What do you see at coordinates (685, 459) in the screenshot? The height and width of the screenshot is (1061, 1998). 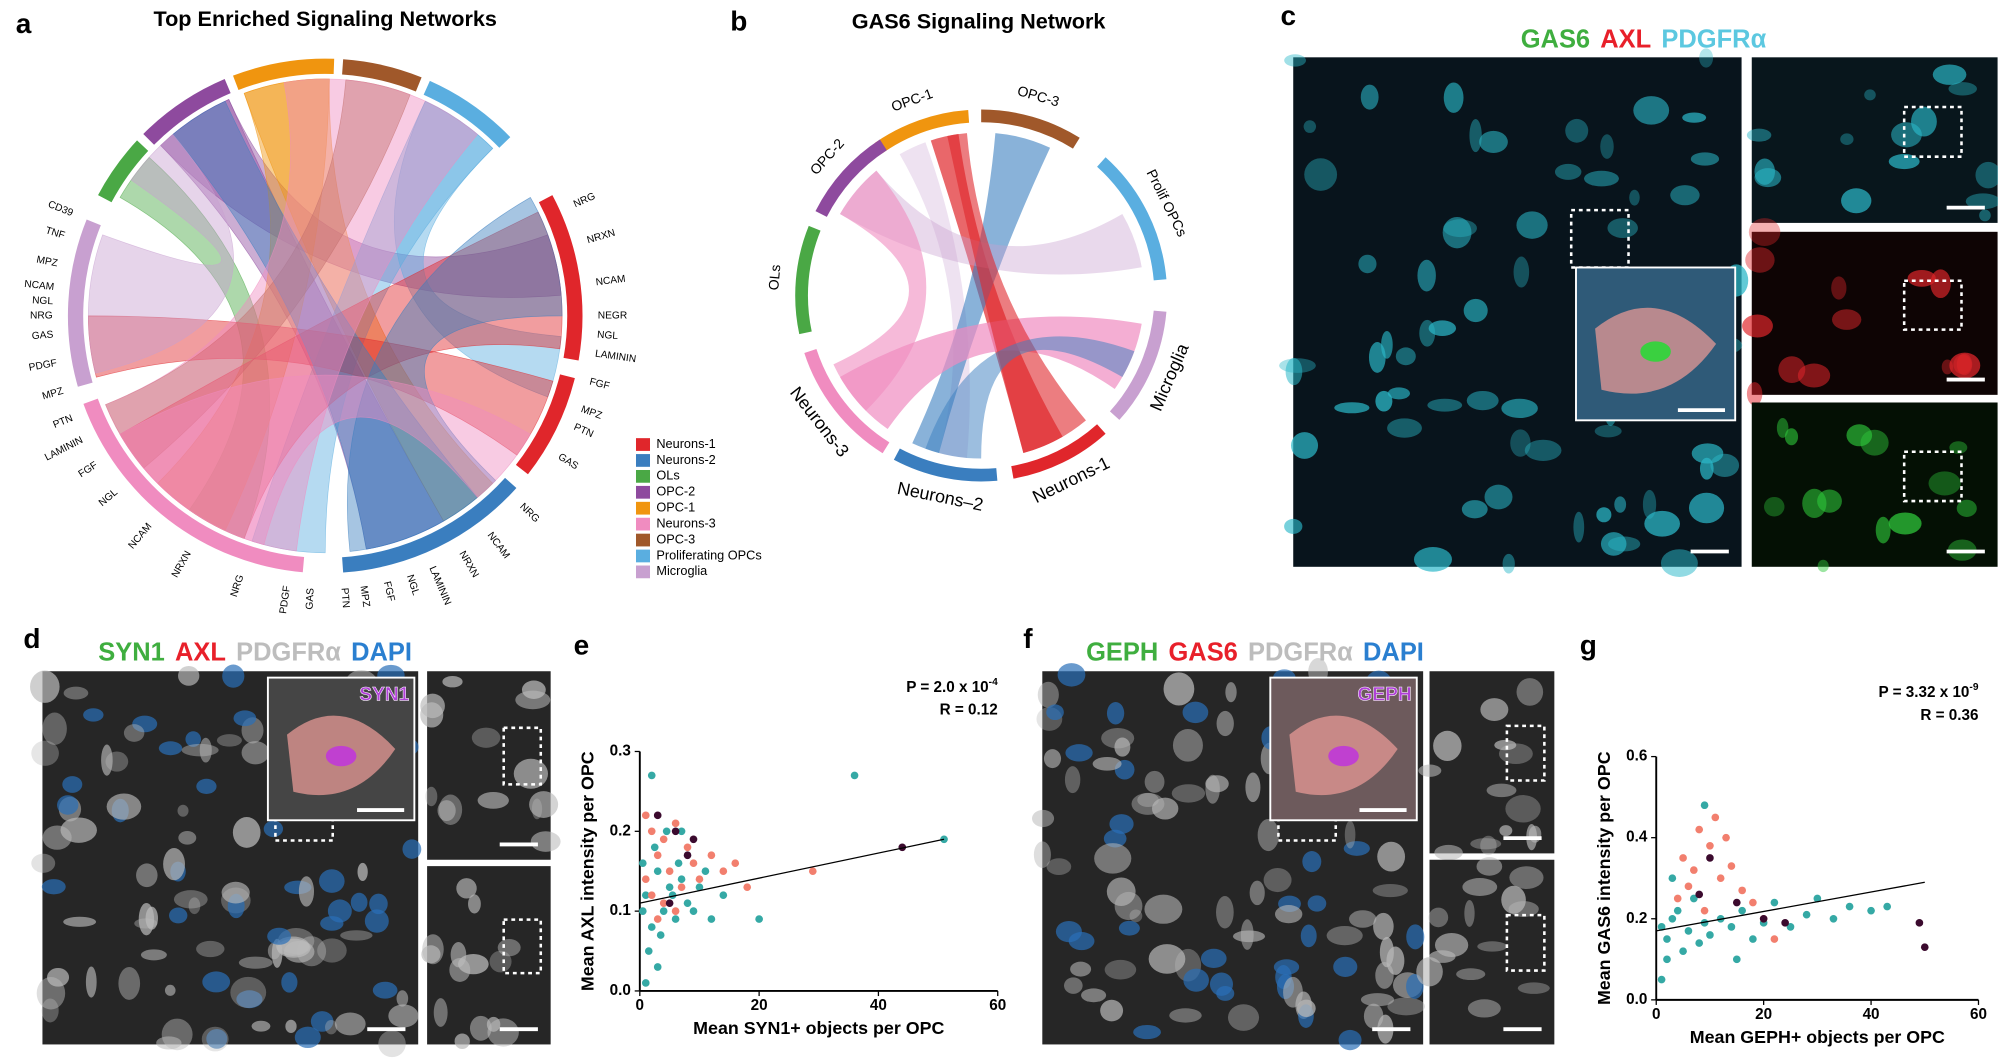 I see `legend-label: Neurons-2` at bounding box center [685, 459].